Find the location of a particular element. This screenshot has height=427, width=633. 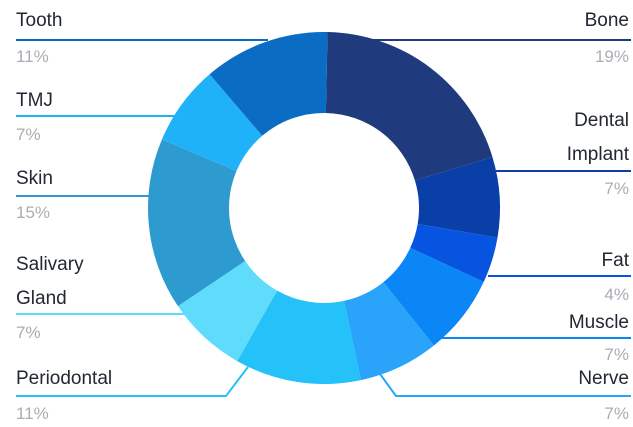

label-dental-implant: Dental Implant is located at coordinates (597, 137).